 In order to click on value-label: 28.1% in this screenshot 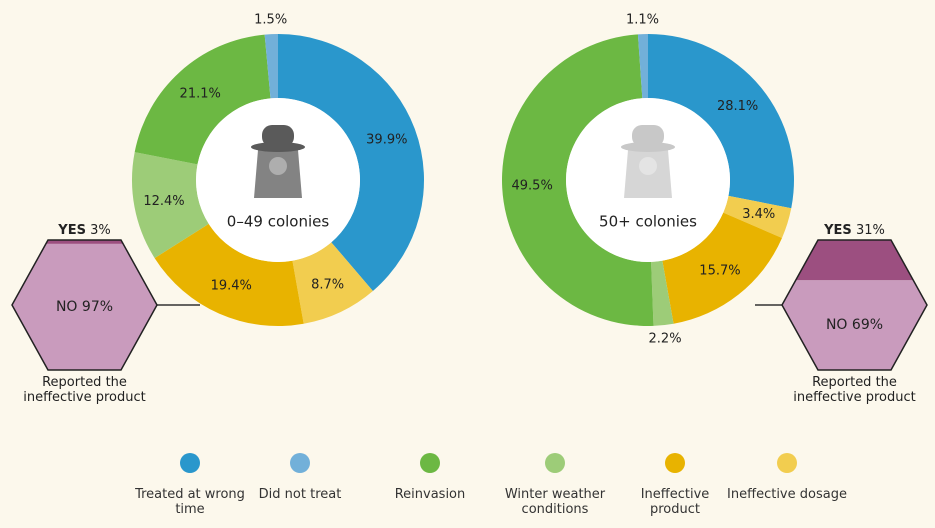, I will do `click(737, 106)`.